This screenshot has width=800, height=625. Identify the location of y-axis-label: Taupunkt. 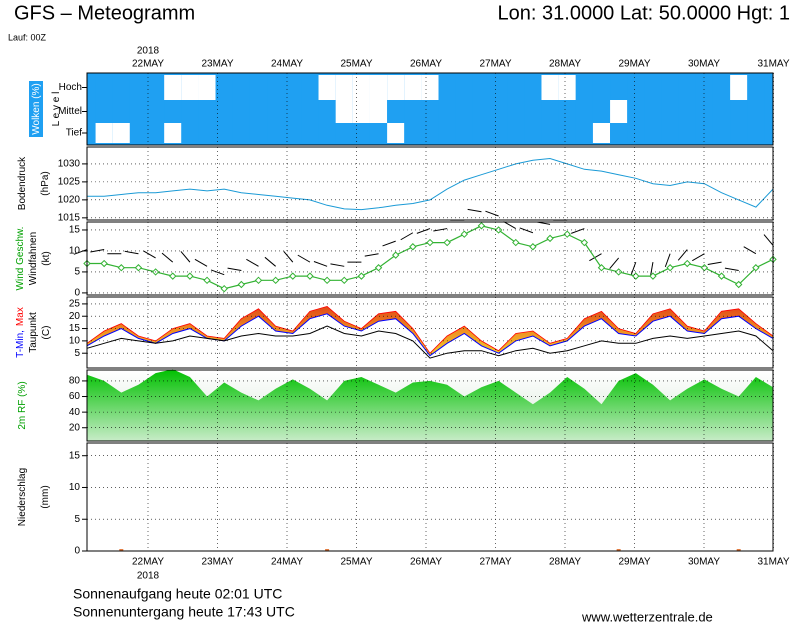
(33, 332).